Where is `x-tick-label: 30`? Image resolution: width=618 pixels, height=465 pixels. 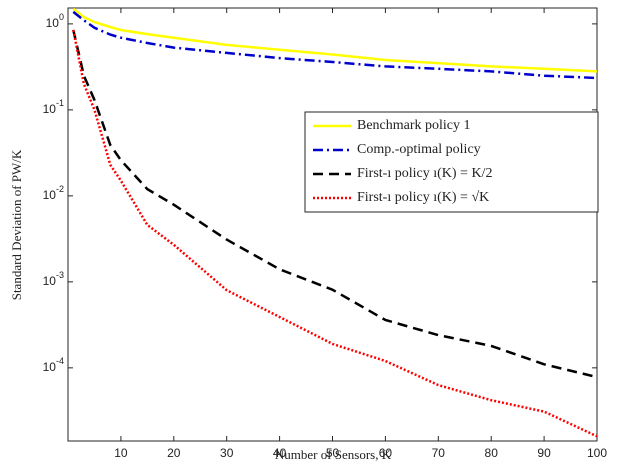
x-tick-label: 30 is located at coordinates (227, 453).